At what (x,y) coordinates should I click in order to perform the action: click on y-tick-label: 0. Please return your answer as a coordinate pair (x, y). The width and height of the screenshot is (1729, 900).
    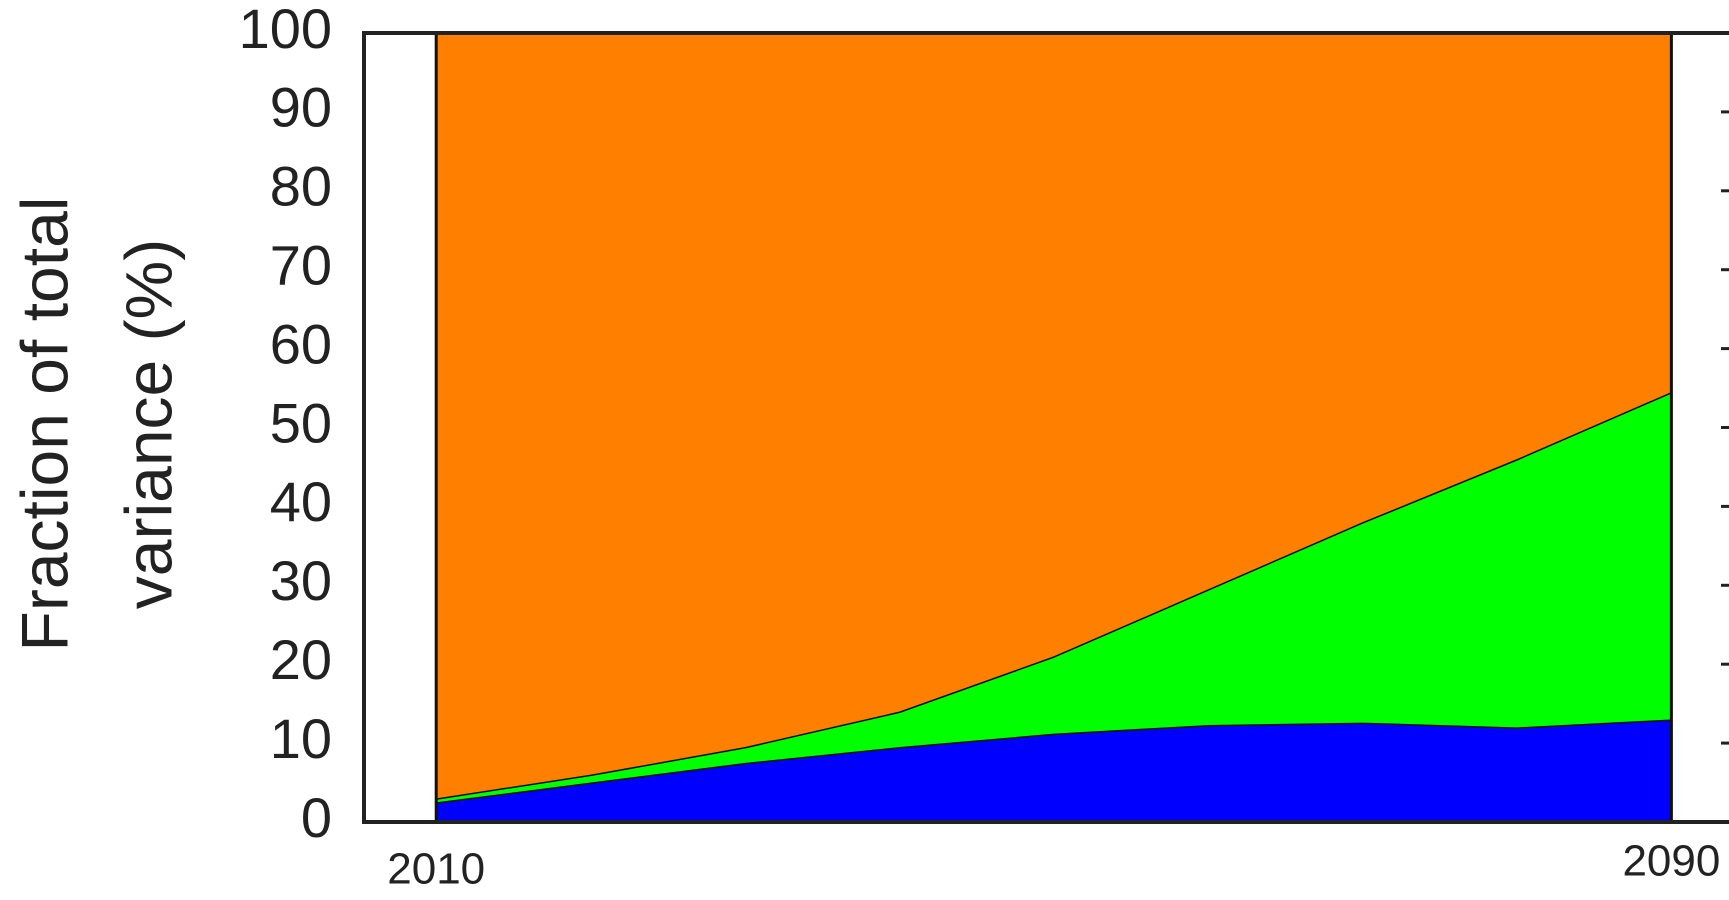
    Looking at the image, I should click on (316, 817).